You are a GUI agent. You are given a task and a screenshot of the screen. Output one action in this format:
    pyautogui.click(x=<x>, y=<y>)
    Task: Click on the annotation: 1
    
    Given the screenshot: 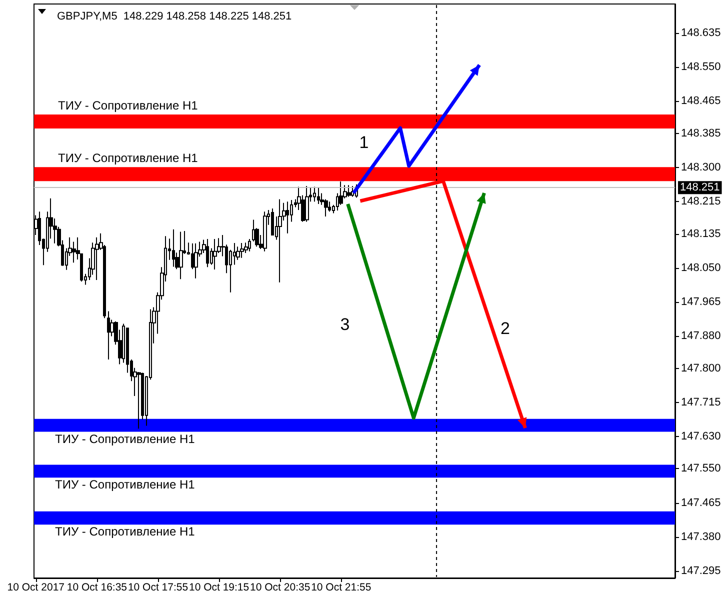 What is the action you would take?
    pyautogui.click(x=364, y=142)
    